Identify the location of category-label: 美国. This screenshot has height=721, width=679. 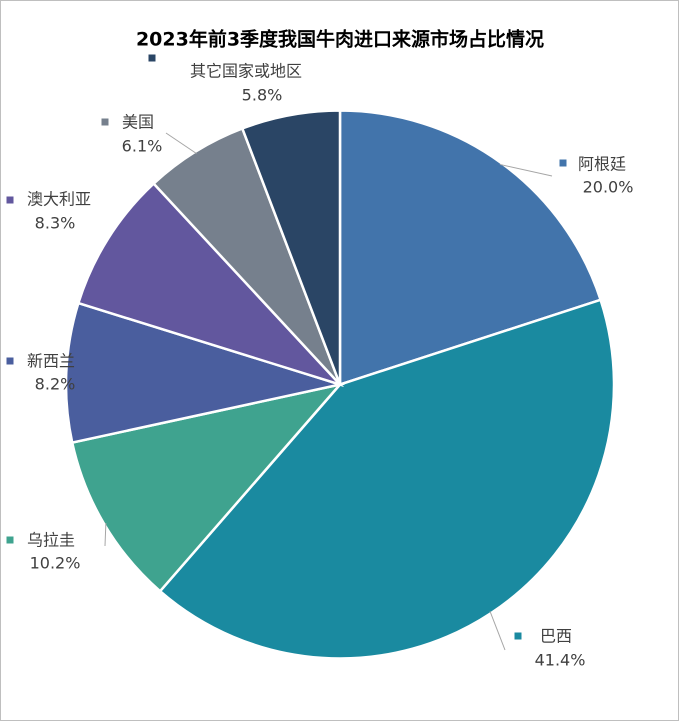
(138, 122).